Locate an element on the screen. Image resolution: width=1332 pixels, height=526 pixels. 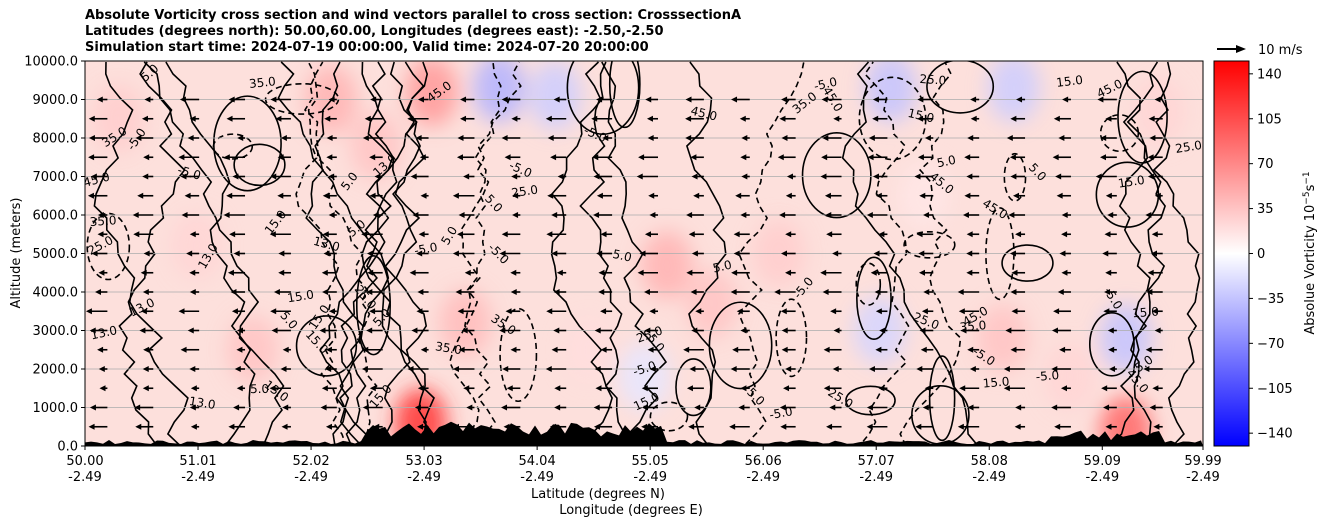
x-tick-label-latitude: 56.06 is located at coordinates (763, 461).